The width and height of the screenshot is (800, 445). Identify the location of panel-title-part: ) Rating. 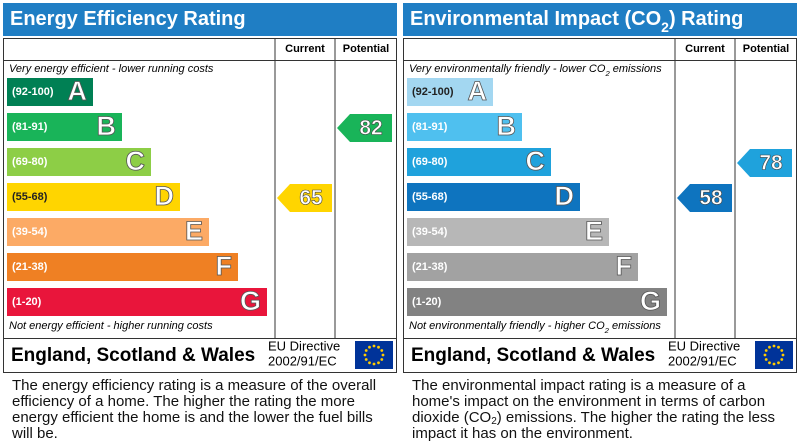
(706, 19).